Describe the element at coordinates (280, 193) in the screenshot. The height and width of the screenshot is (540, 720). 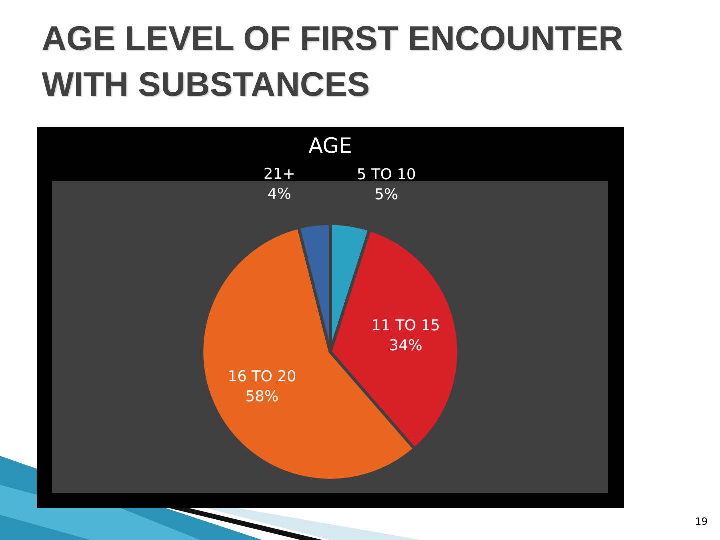
I see `data-label: 4%` at that location.